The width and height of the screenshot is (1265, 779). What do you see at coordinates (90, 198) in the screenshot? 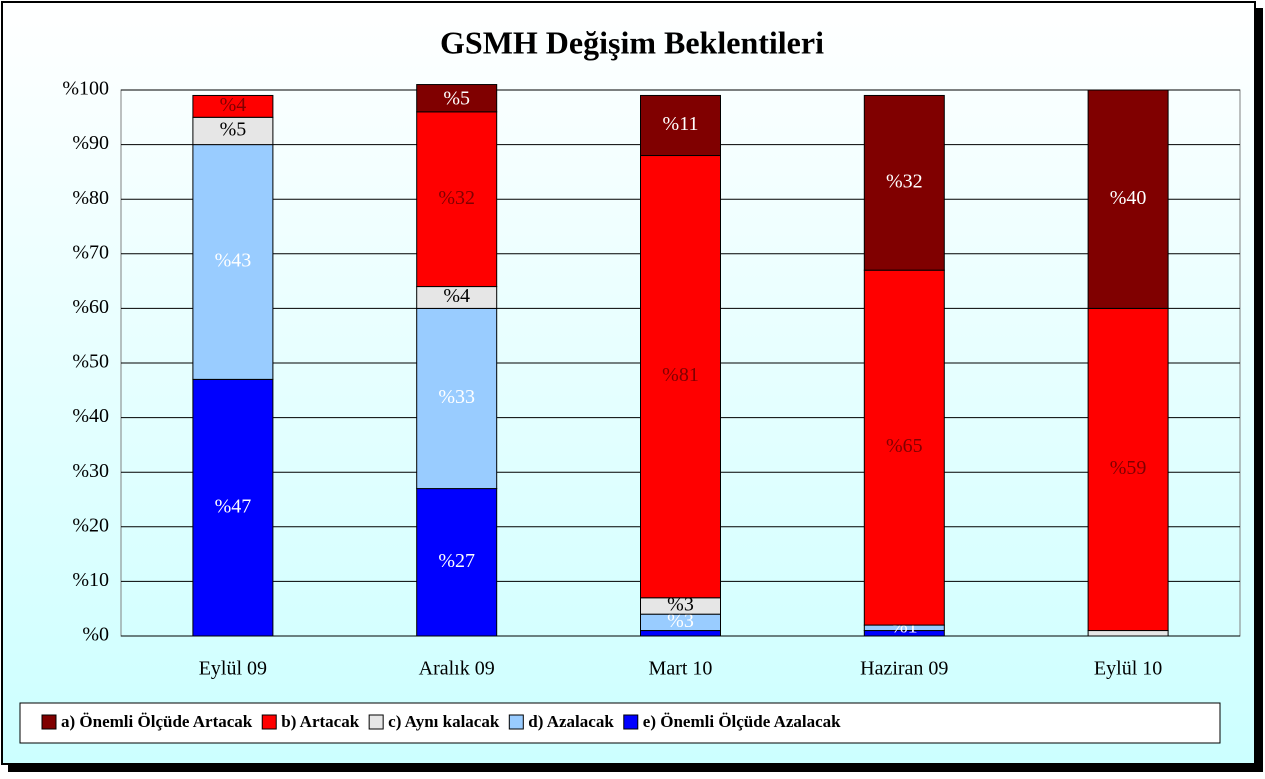
I see `y-tick-label: %80` at bounding box center [90, 198].